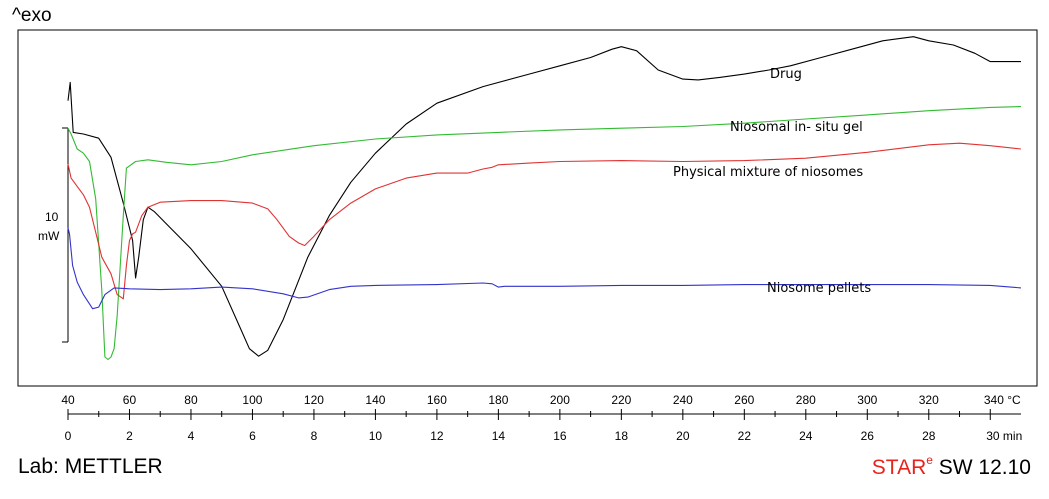 The height and width of the screenshot is (499, 1049). Describe the element at coordinates (683, 436) in the screenshot. I see `time-tick-label-20: 20` at that location.